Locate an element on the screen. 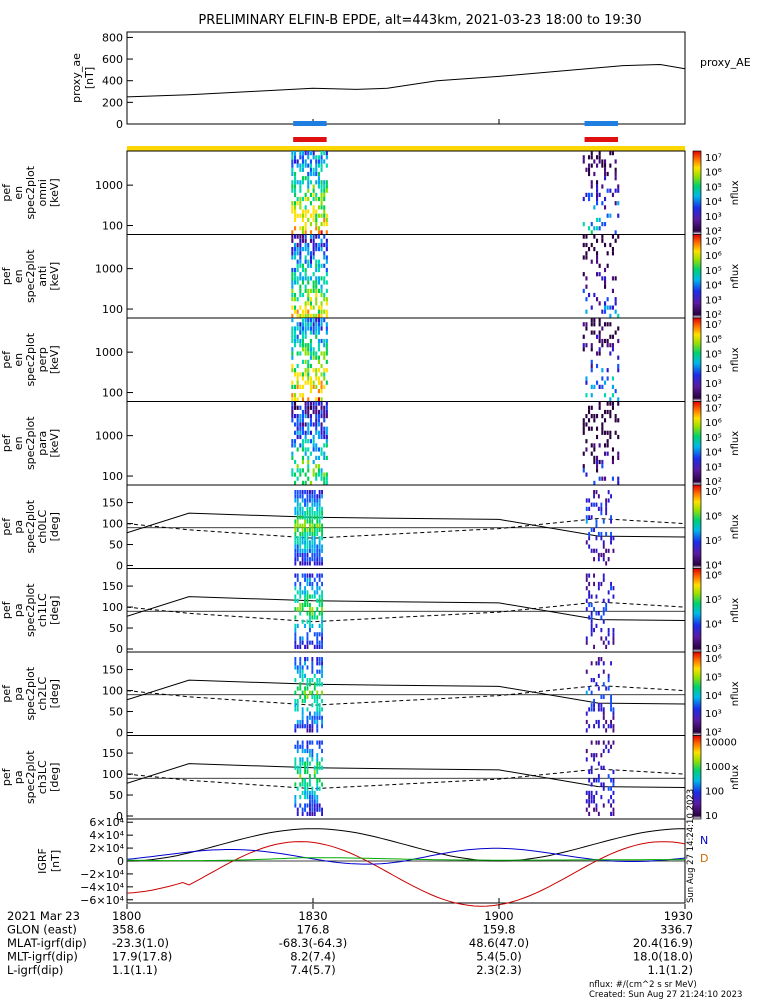 Image resolution: width=775 pixels, height=1000 pixels. energy-colorbar-tick: 10⁷ is located at coordinates (713, 325).